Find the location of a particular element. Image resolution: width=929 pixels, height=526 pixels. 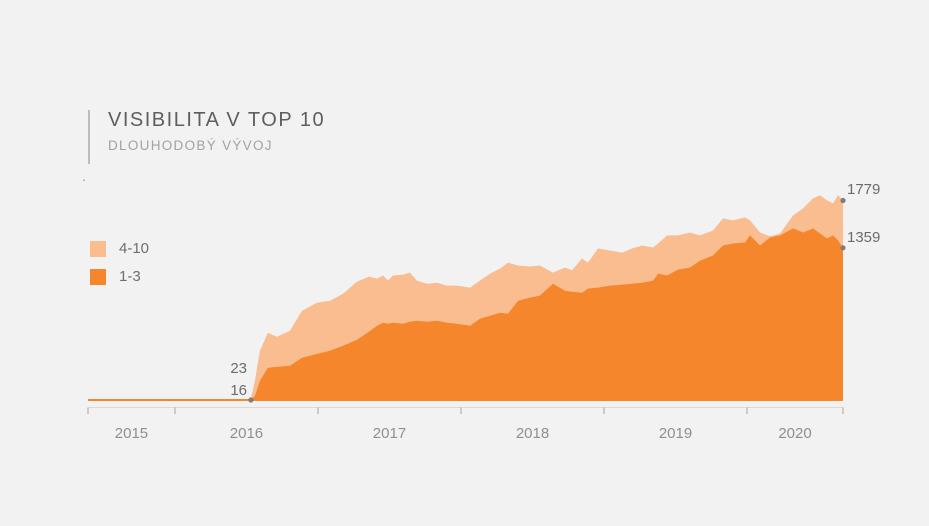

end-bottom-value-label: 1359 is located at coordinates (864, 237).